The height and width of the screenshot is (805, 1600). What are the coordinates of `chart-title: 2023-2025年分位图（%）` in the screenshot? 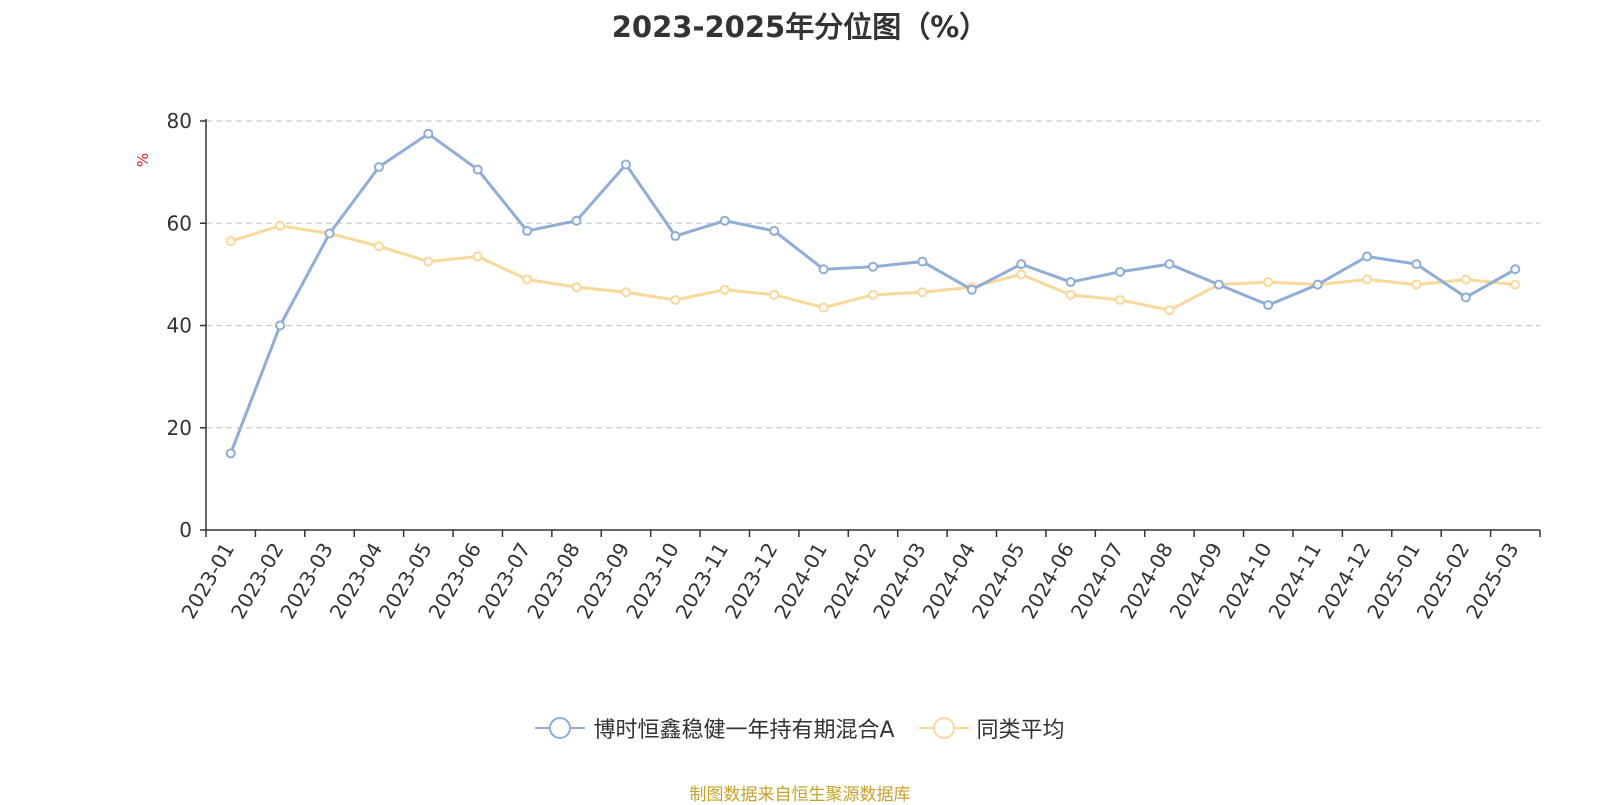 It's located at (800, 27).